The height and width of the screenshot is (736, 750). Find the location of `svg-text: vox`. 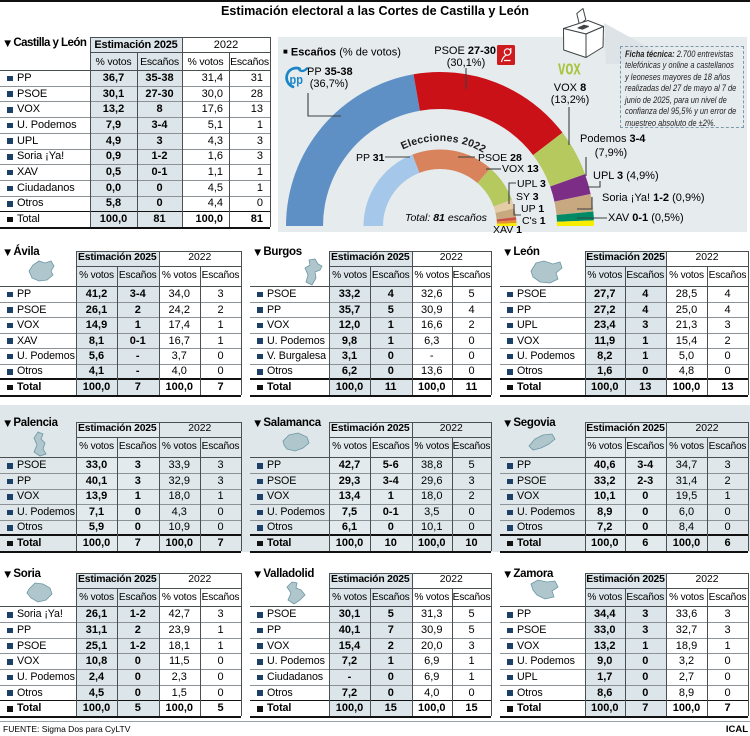

svg-text: vox is located at coordinates (569, 68).